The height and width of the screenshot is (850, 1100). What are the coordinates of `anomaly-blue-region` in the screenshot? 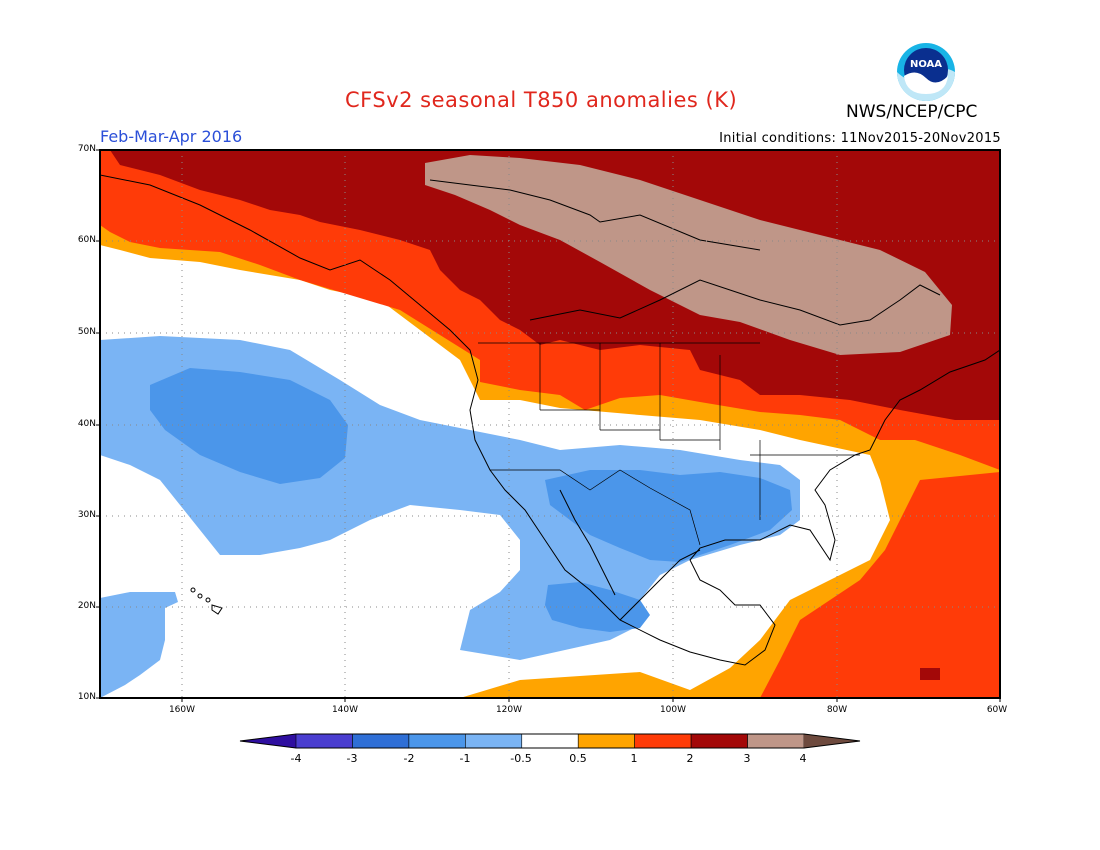 It's located at (249, 426).